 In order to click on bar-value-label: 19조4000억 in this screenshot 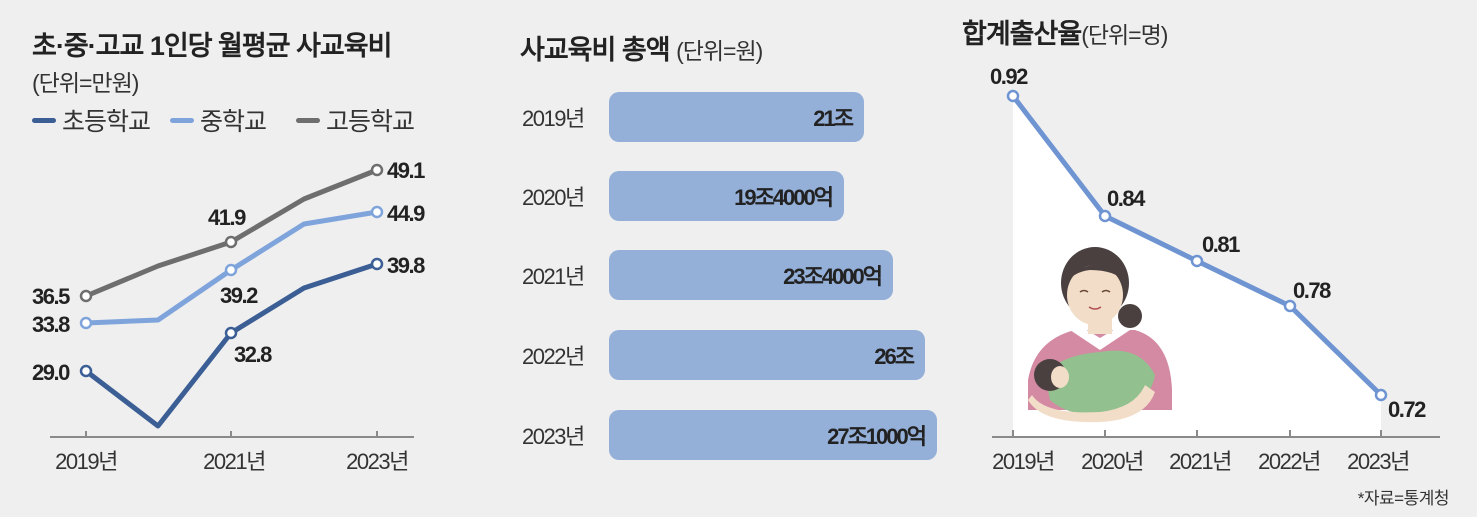, I will do `click(784, 197)`.